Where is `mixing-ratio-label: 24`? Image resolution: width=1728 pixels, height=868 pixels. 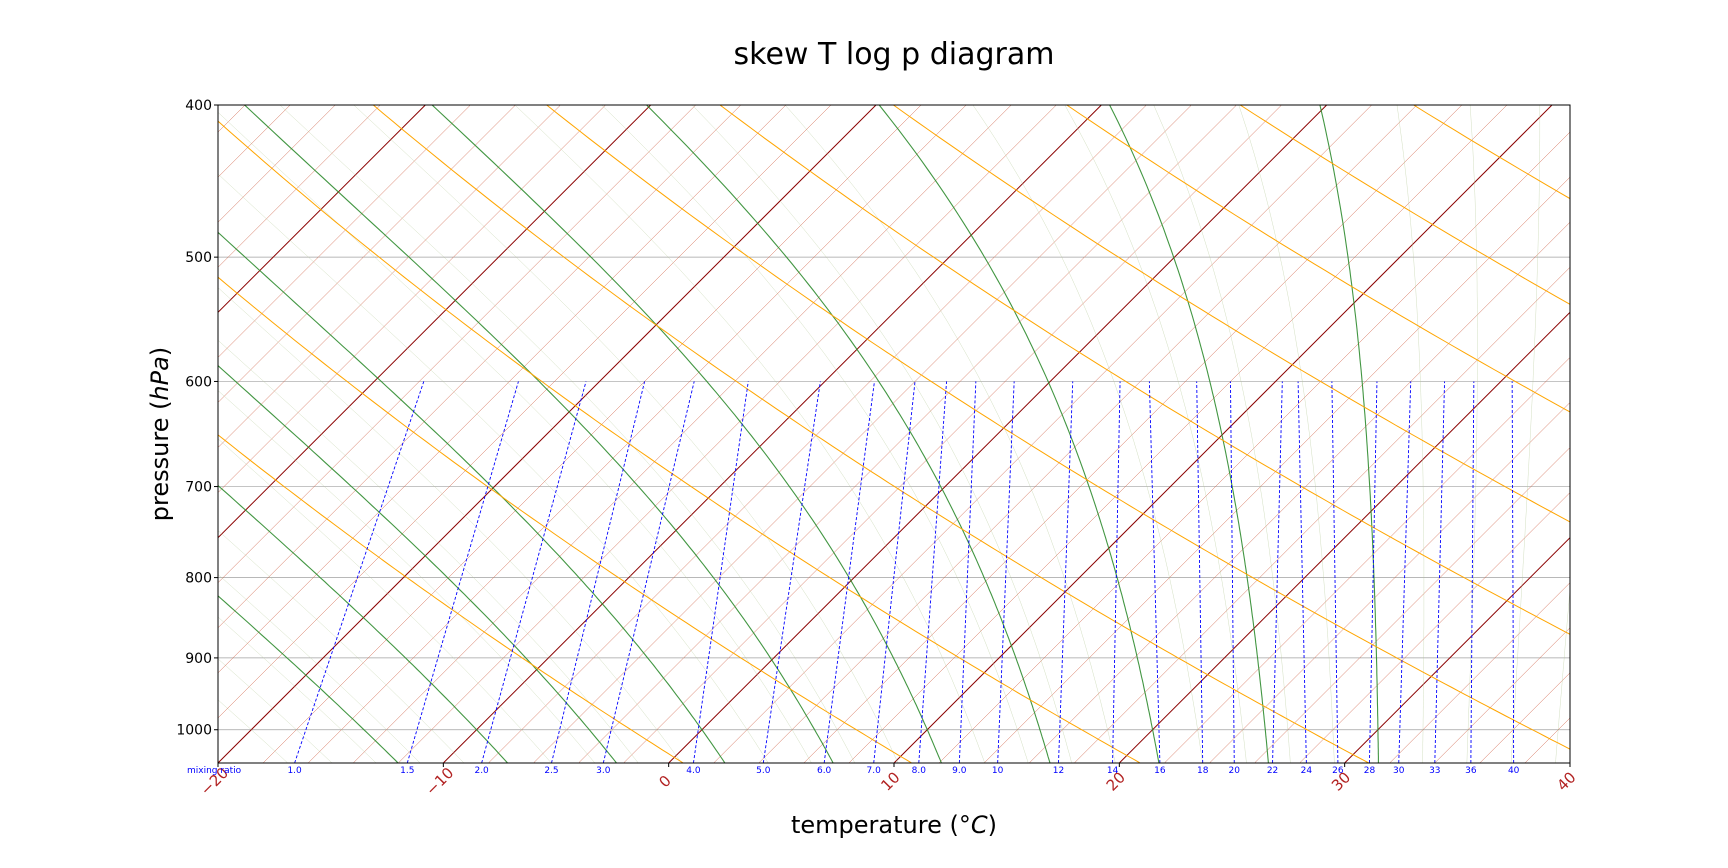 mixing-ratio-label: 24 is located at coordinates (1307, 771).